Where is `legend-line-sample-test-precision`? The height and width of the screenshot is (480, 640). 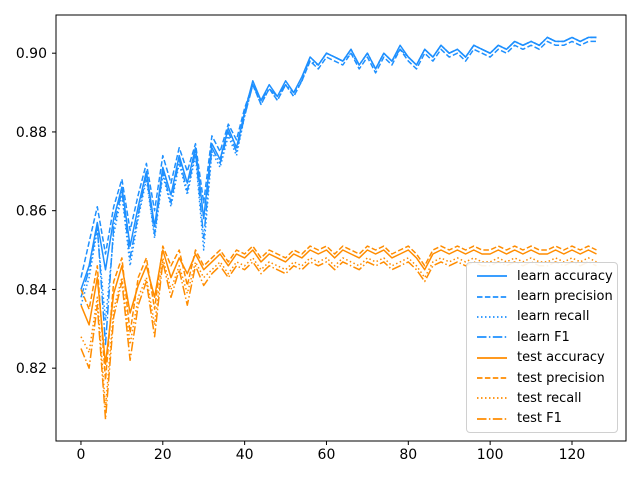
legend-line-sample-test-precision is located at coordinates (492, 378).